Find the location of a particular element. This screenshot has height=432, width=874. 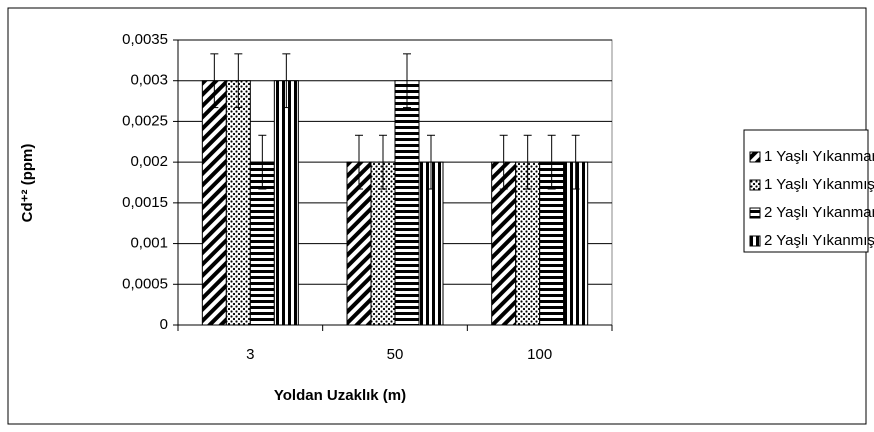

x-tick-label: 50 is located at coordinates (395, 354).